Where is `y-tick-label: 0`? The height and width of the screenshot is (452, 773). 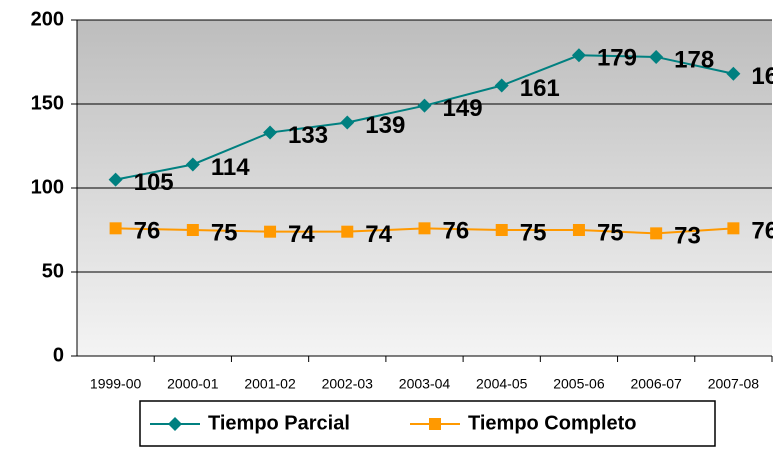 y-tick-label: 0 is located at coordinates (58, 355).